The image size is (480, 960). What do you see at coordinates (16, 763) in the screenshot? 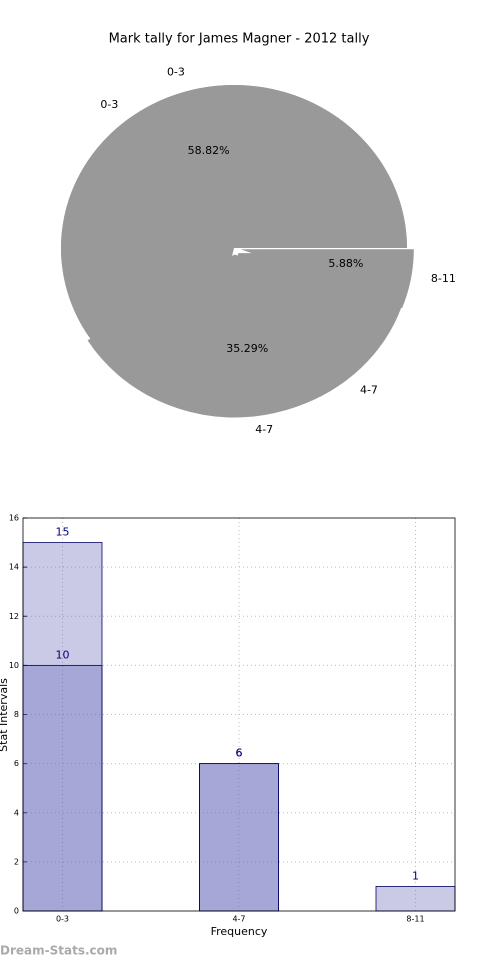
I see `y-tick-label: 6` at bounding box center [16, 763].